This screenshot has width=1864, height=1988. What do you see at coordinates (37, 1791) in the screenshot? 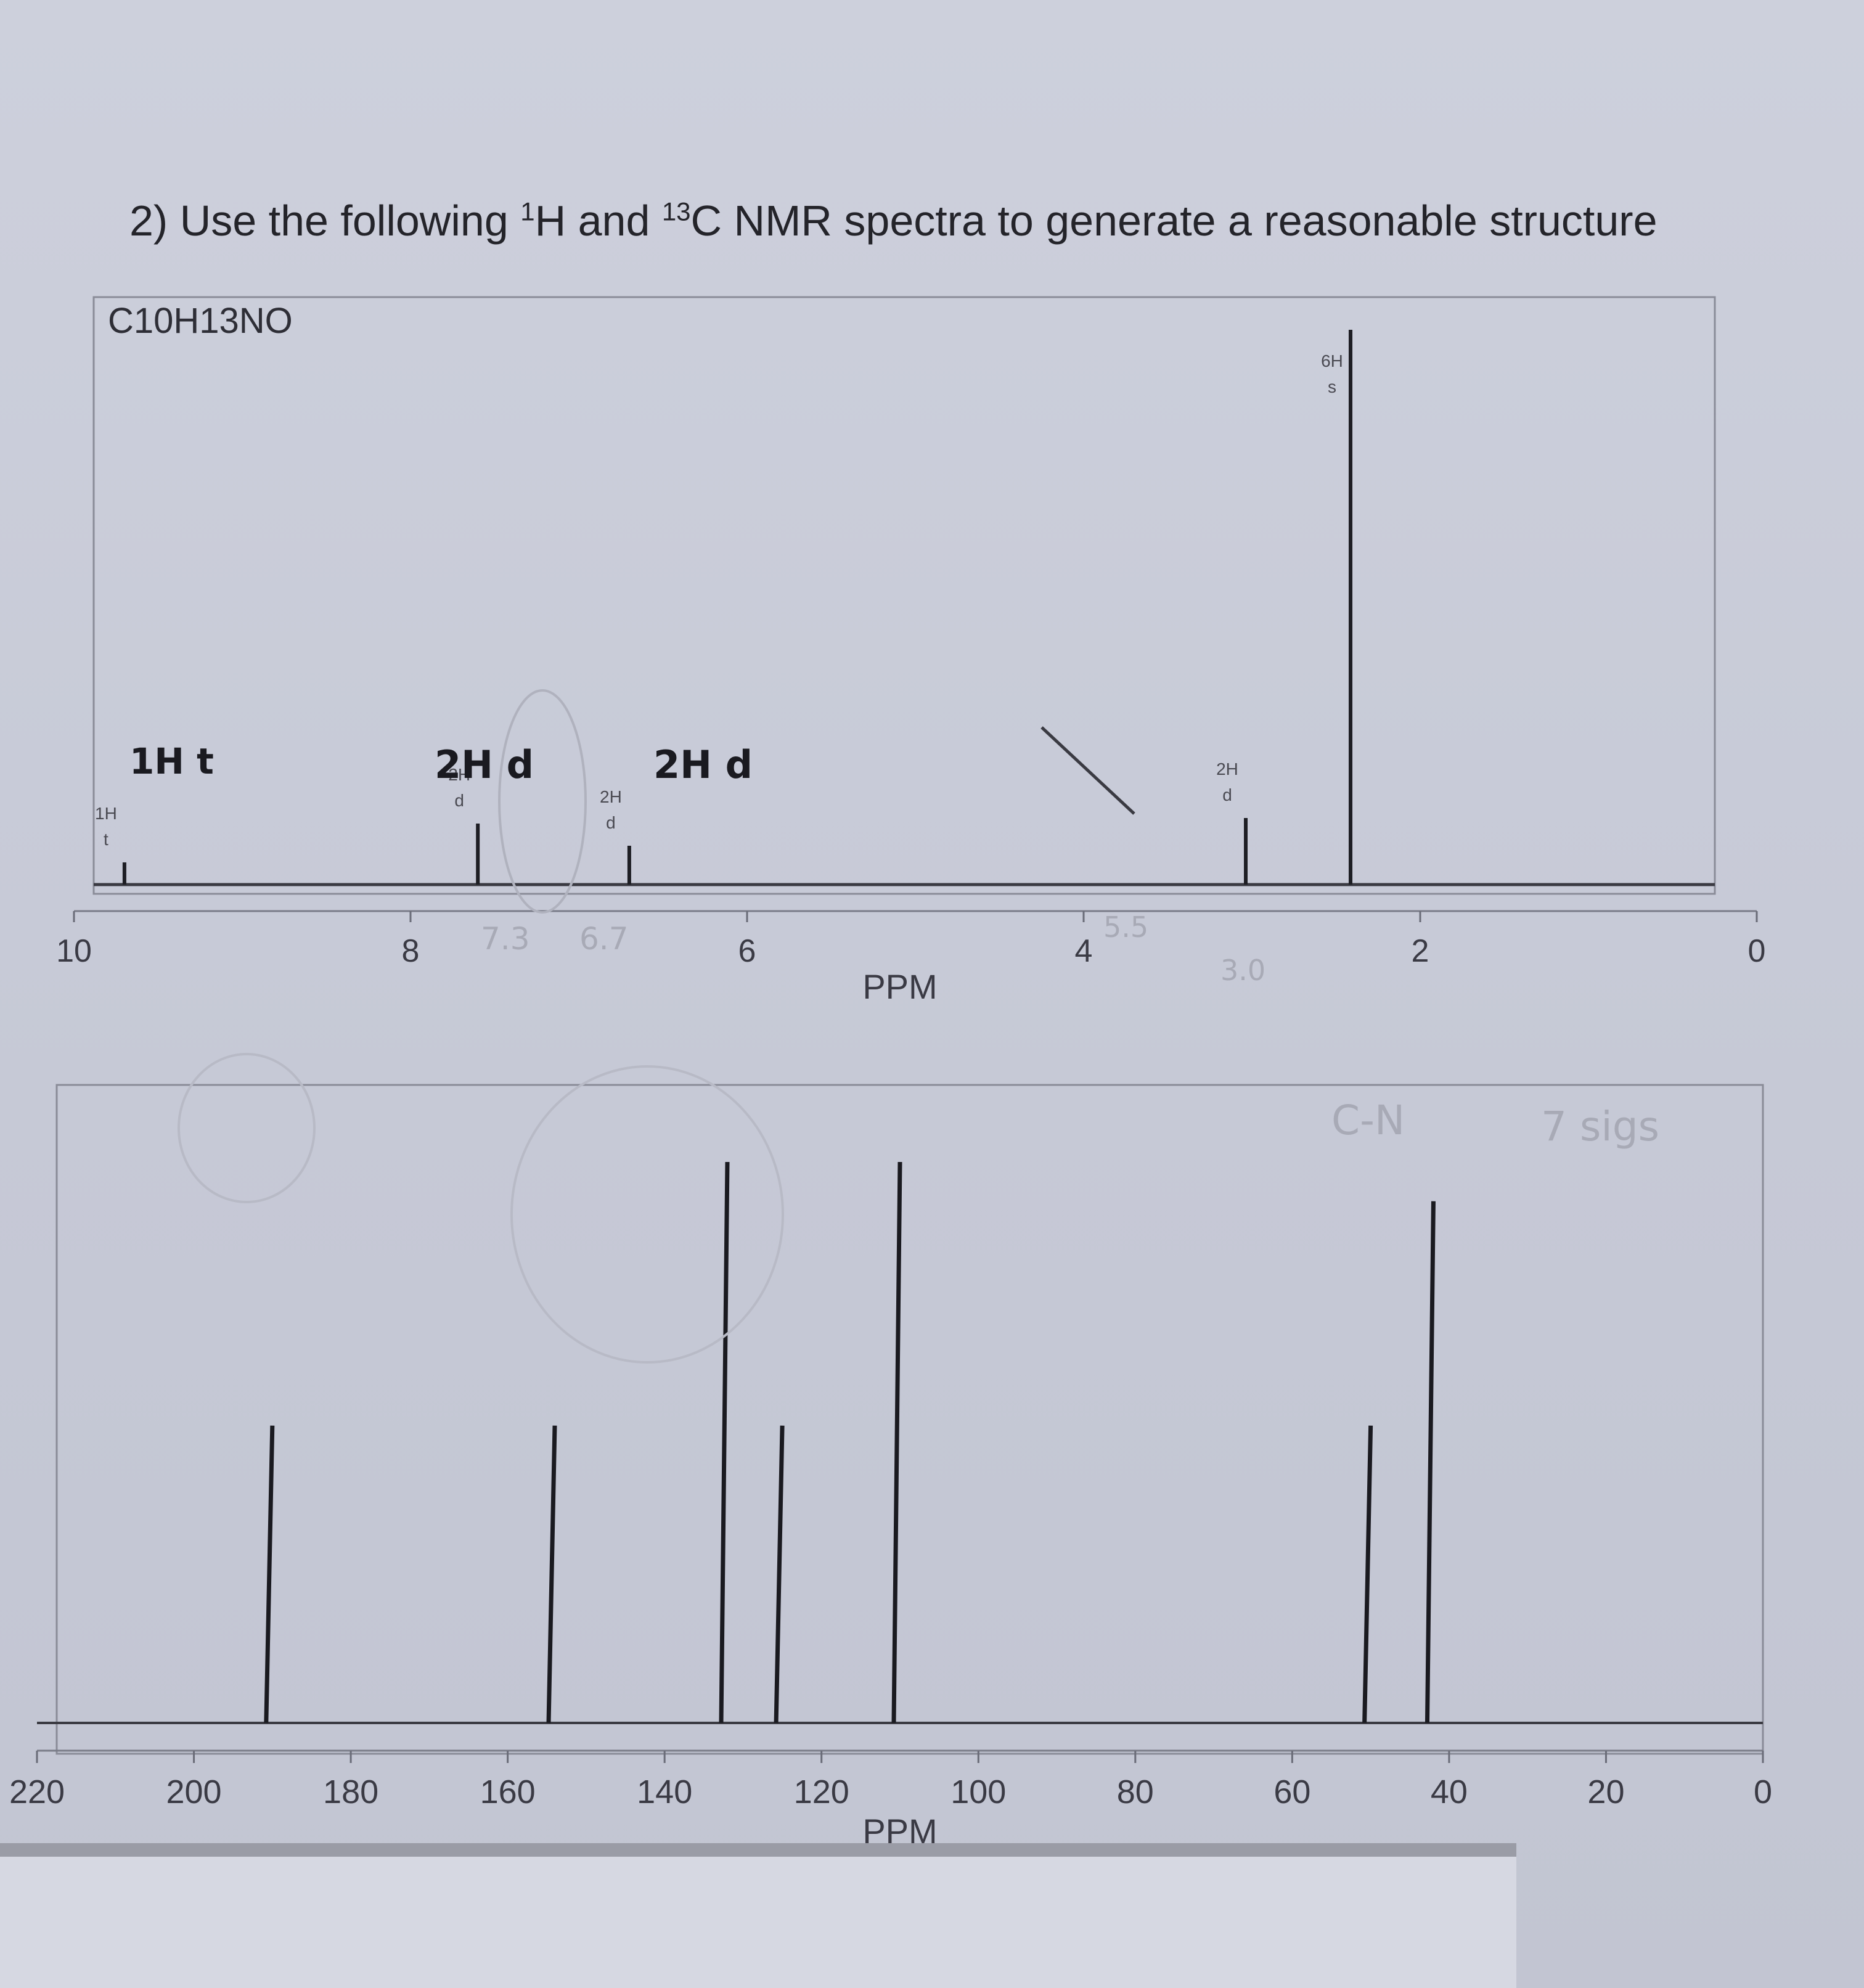
I see `c-tick-label: 220` at bounding box center [37, 1791].